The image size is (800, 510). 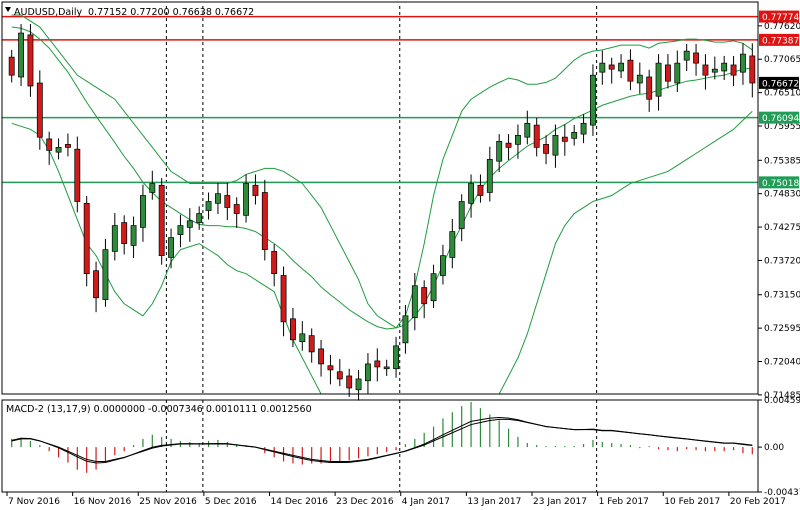 What do you see at coordinates (782, 94) in the screenshot?
I see `price-tick-label: 0.76510` at bounding box center [782, 94].